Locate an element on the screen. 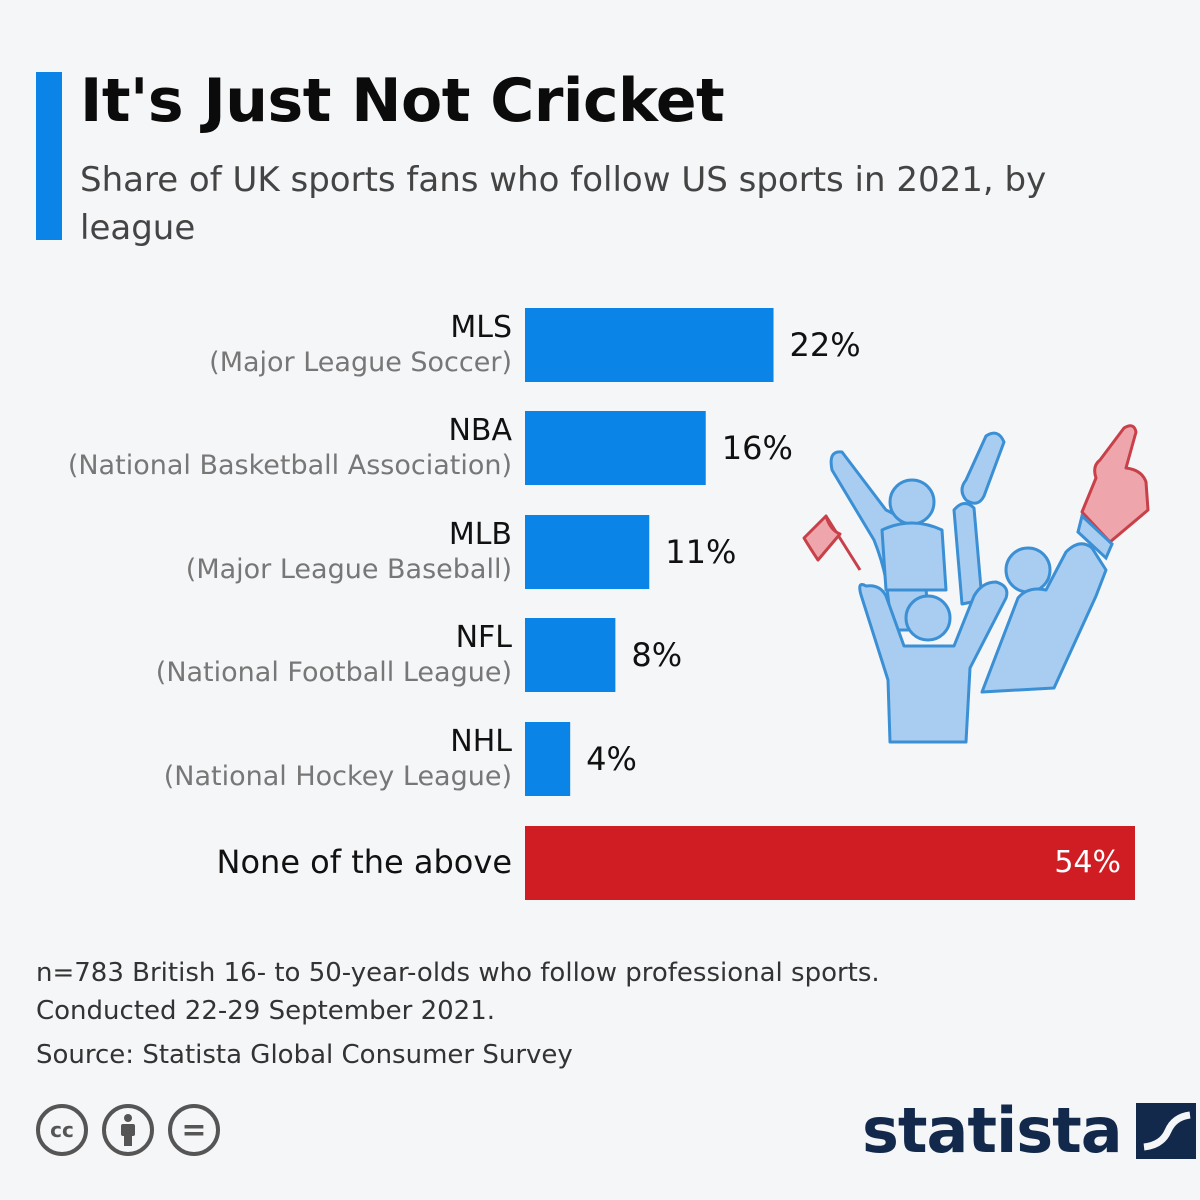 This screenshot has width=1200, height=1200. page-title: It's Just Not Cricket is located at coordinates (402, 101).